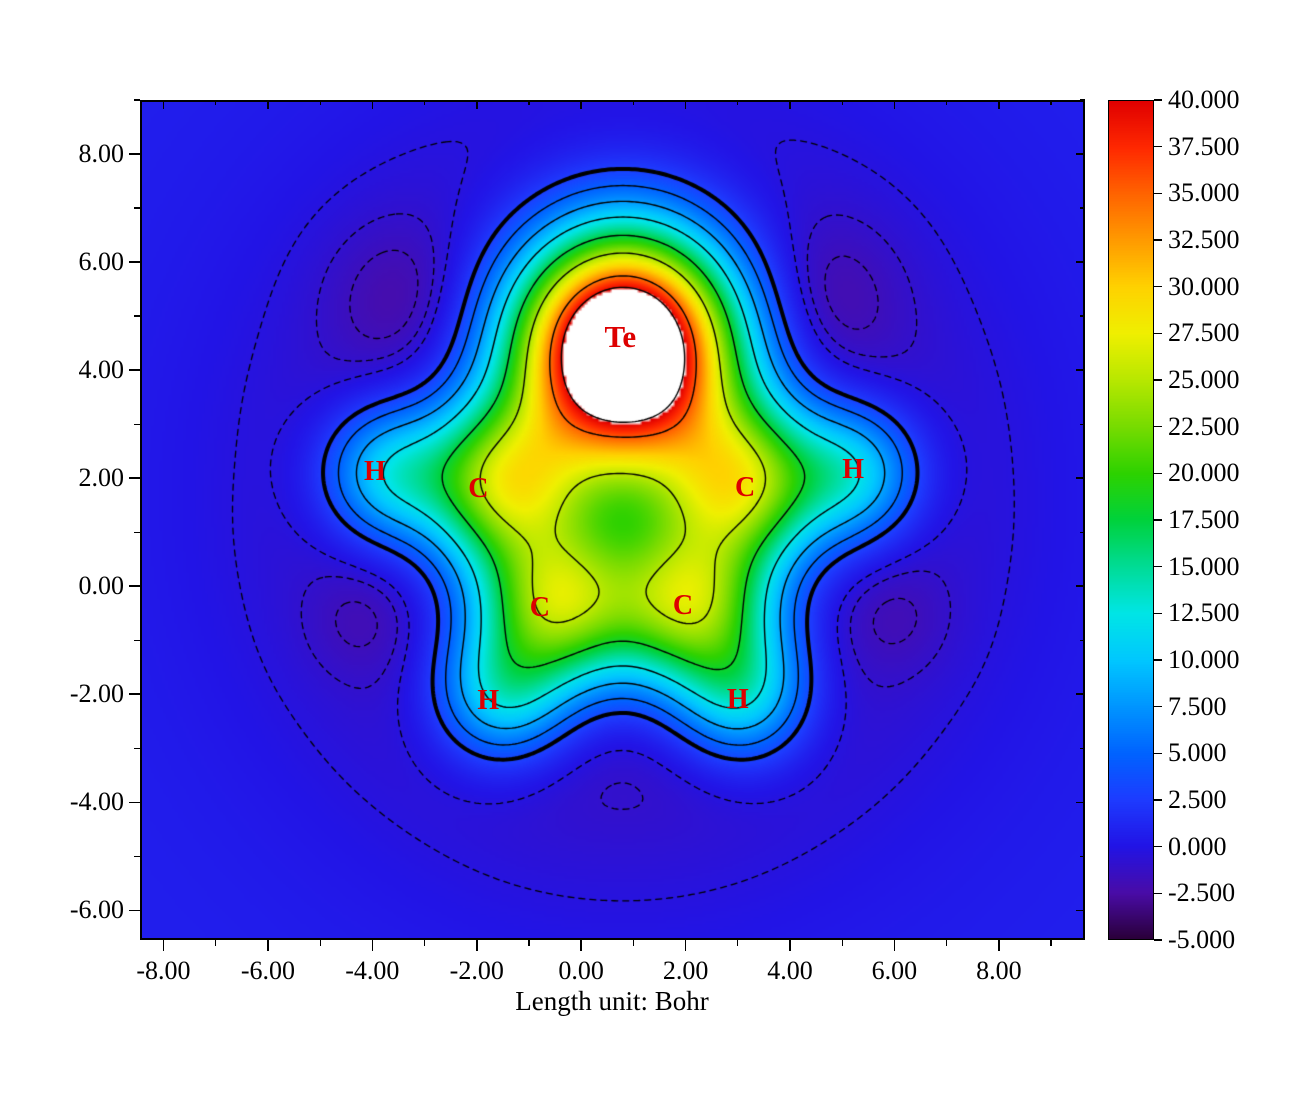 The width and height of the screenshot is (1310, 1105). What do you see at coordinates (1204, 193) in the screenshot?
I see `colorbar-label: 35.000` at bounding box center [1204, 193].